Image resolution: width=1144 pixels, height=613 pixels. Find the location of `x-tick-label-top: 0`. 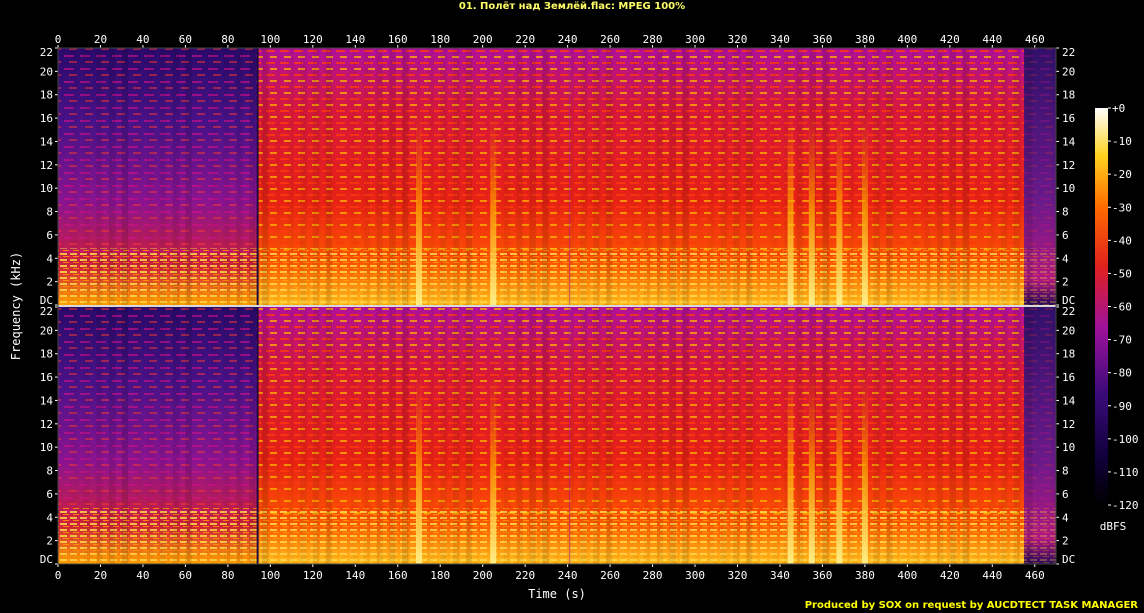

x-tick-label-top: 0 is located at coordinates (58, 39).